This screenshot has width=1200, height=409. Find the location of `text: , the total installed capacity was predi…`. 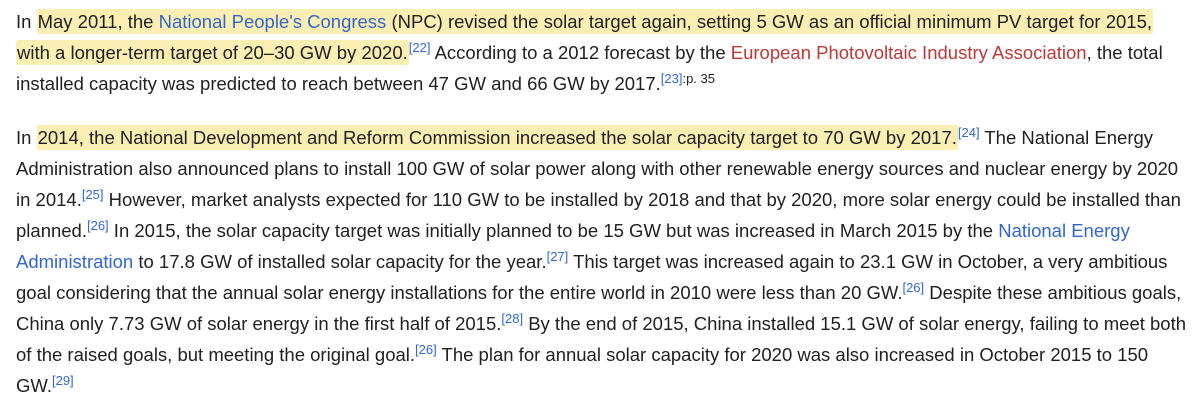

text: , the total installed capacity was predi… is located at coordinates (589, 68).